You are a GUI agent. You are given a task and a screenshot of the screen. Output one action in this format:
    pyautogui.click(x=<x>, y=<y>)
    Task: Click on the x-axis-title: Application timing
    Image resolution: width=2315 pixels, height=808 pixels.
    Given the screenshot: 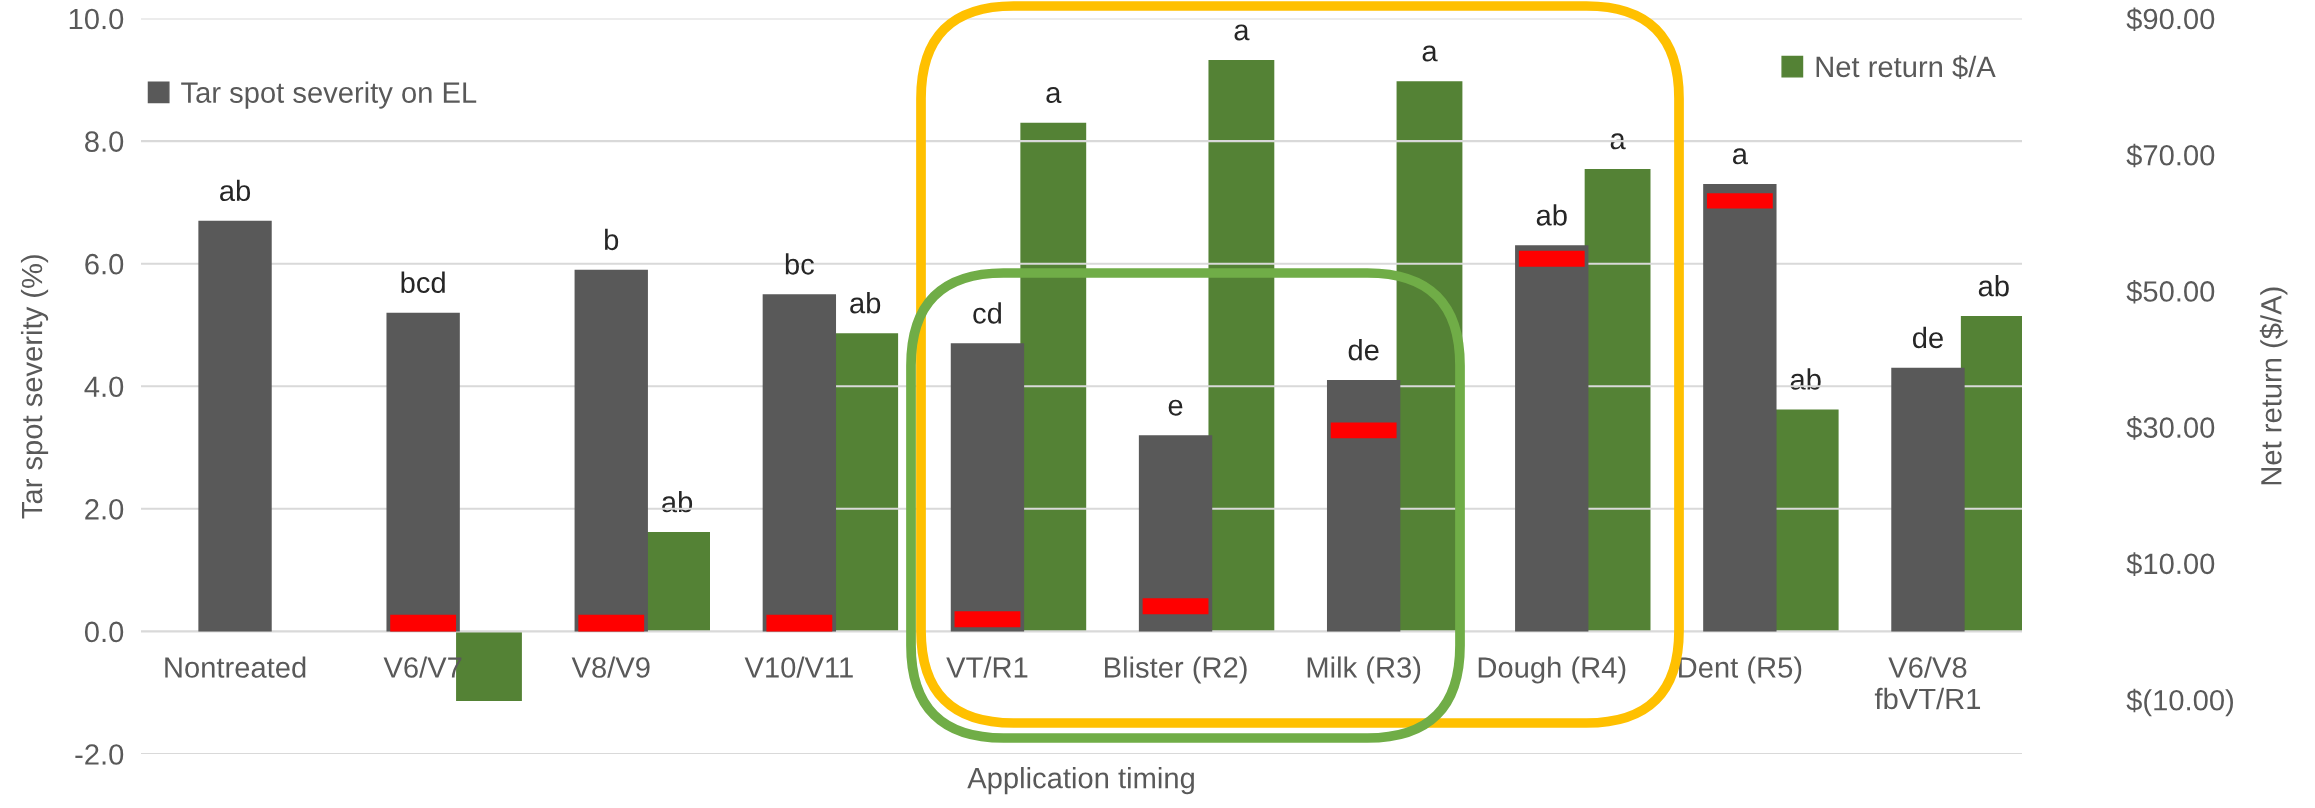 What is the action you would take?
    pyautogui.click(x=1080, y=781)
    